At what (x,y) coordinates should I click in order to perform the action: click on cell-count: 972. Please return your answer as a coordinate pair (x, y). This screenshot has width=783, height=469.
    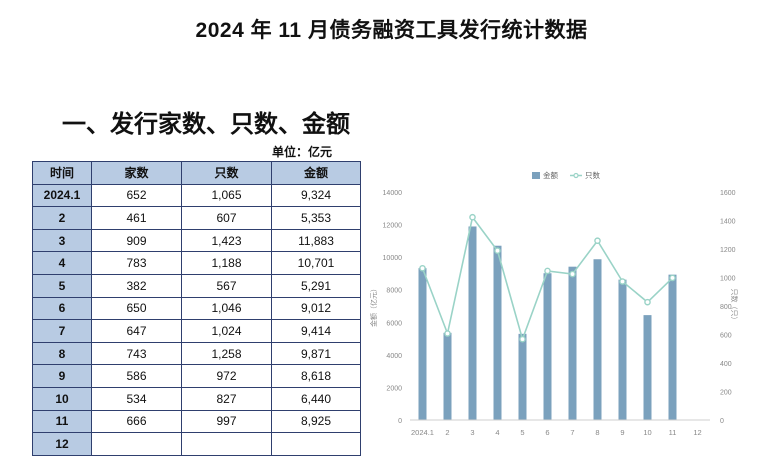
    Looking at the image, I should click on (226, 376).